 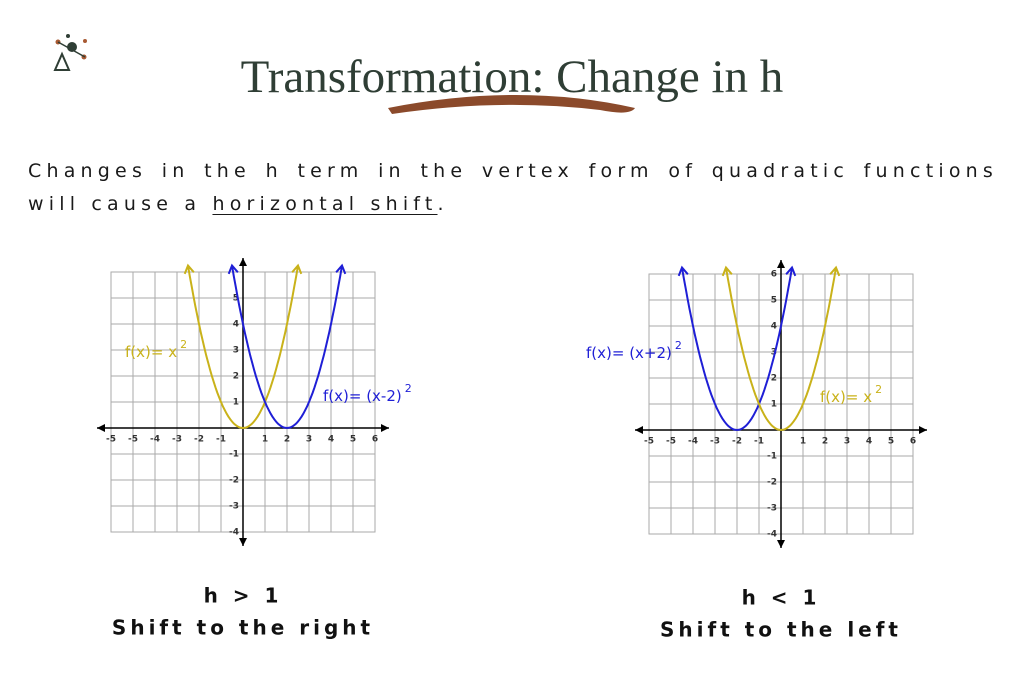 What do you see at coordinates (362, 396) in the screenshot?
I see `function-label-text: f(x)= (x-2)` at bounding box center [362, 396].